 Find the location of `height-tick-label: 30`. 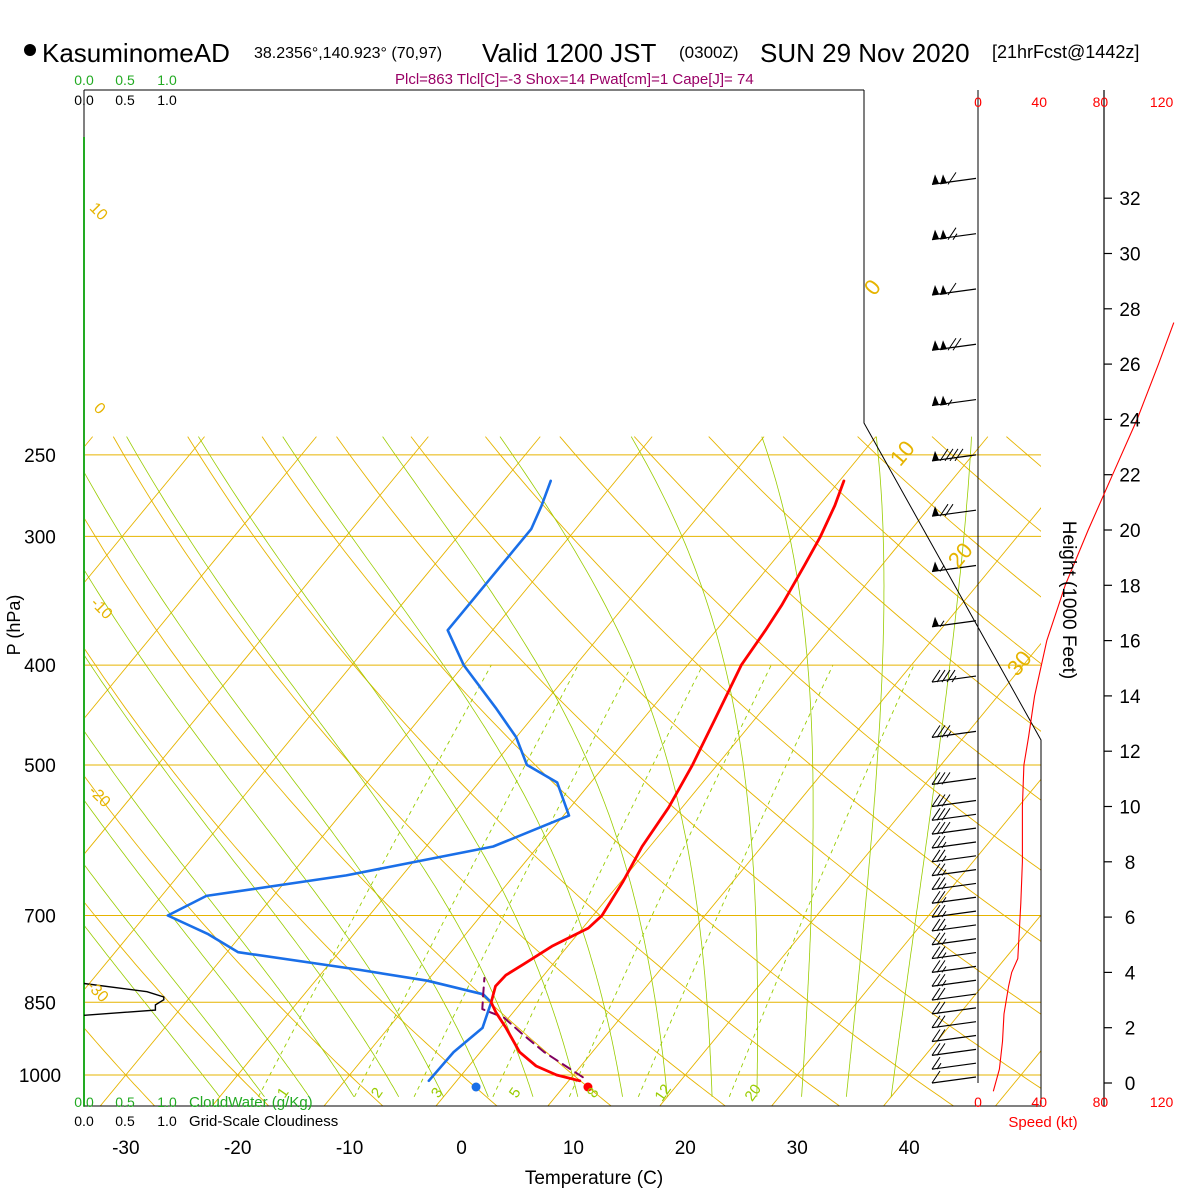

height-tick-label: 30 is located at coordinates (1129, 255).